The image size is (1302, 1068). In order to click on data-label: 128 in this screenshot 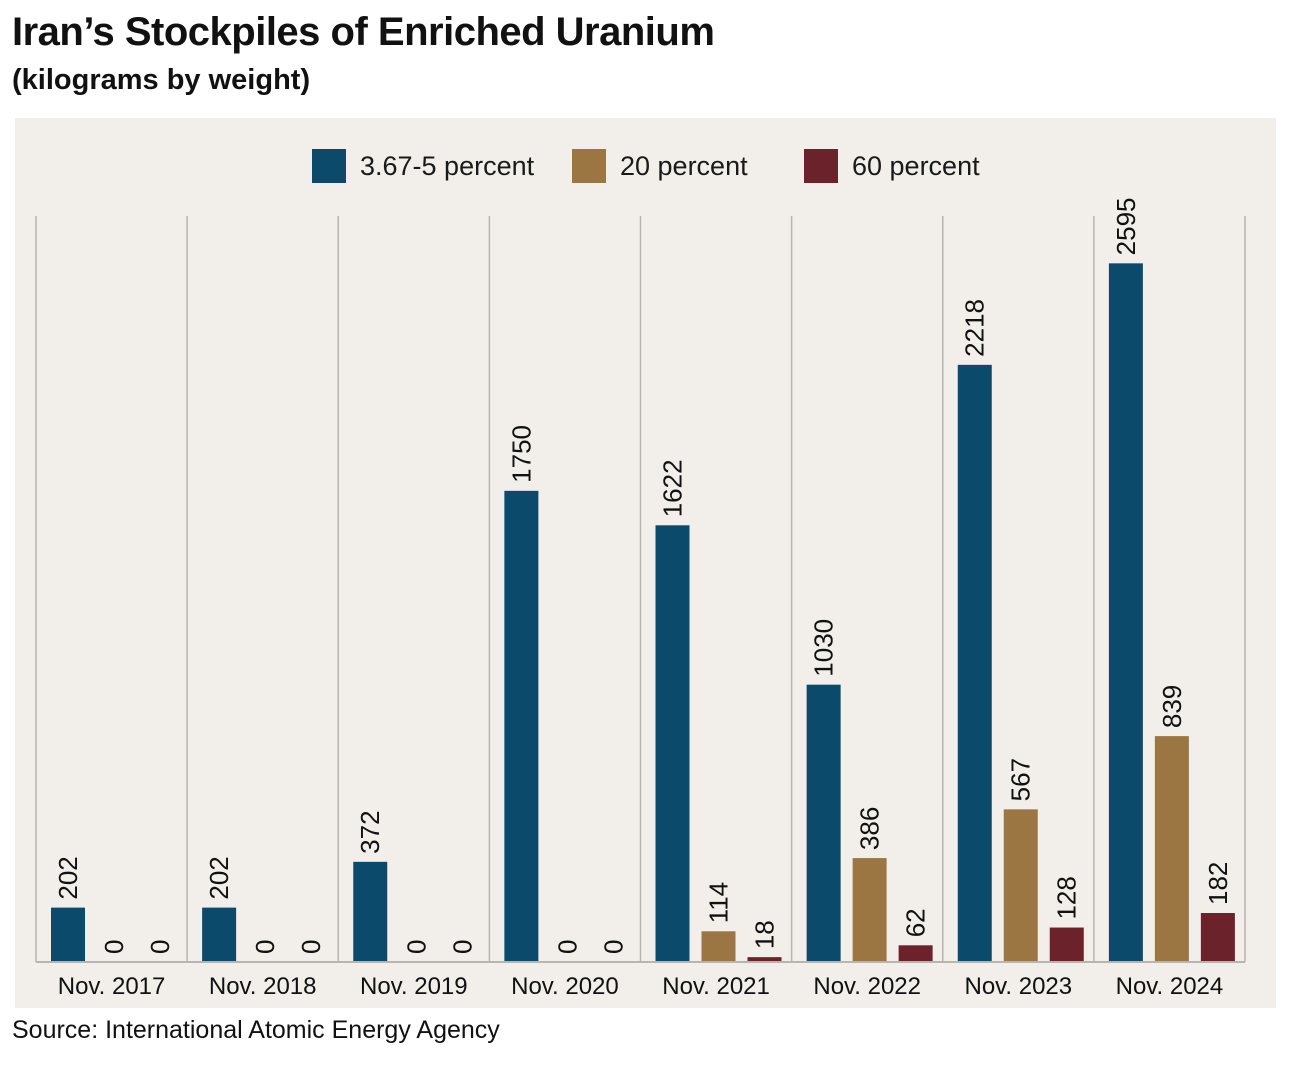, I will do `click(1067, 897)`.